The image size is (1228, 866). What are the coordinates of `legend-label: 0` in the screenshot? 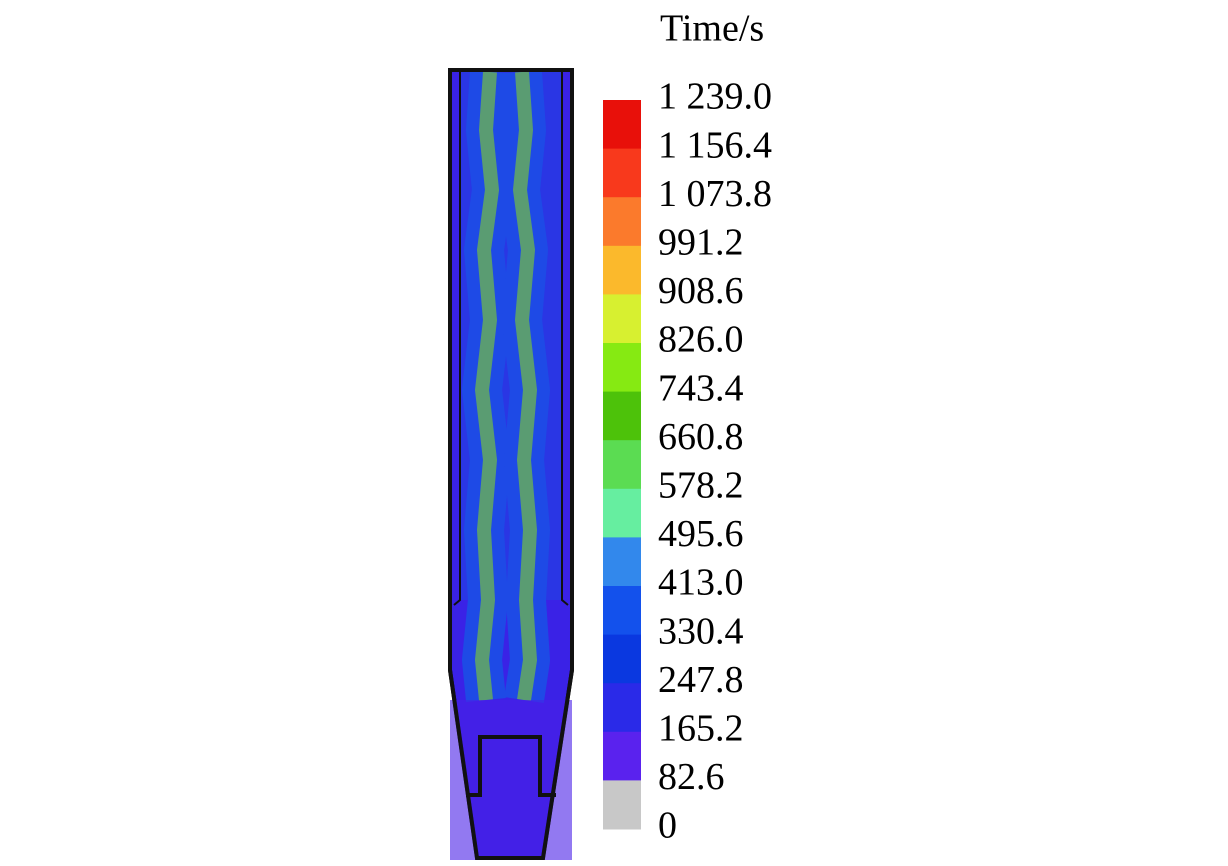 It's located at (667, 826).